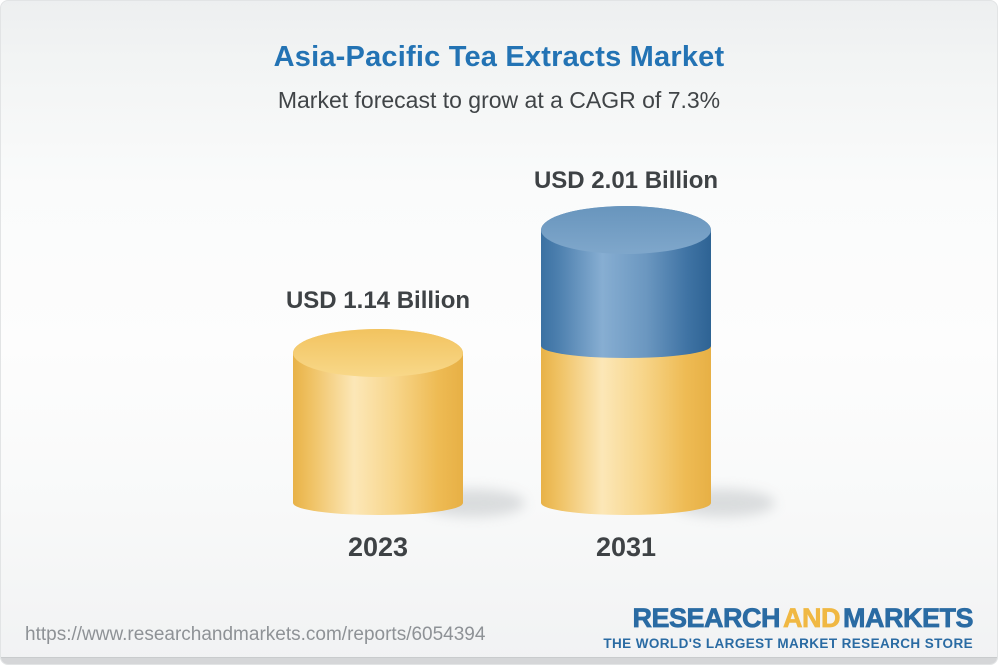 The image size is (1000, 667). I want to click on card-bottom-edge, so click(499, 660).